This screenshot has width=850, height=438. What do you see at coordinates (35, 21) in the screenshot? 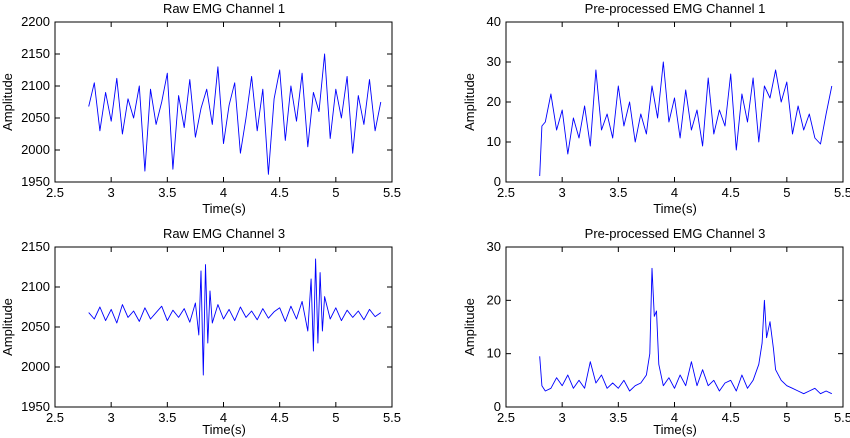
I see `y-tick-label: 2200` at bounding box center [35, 21].